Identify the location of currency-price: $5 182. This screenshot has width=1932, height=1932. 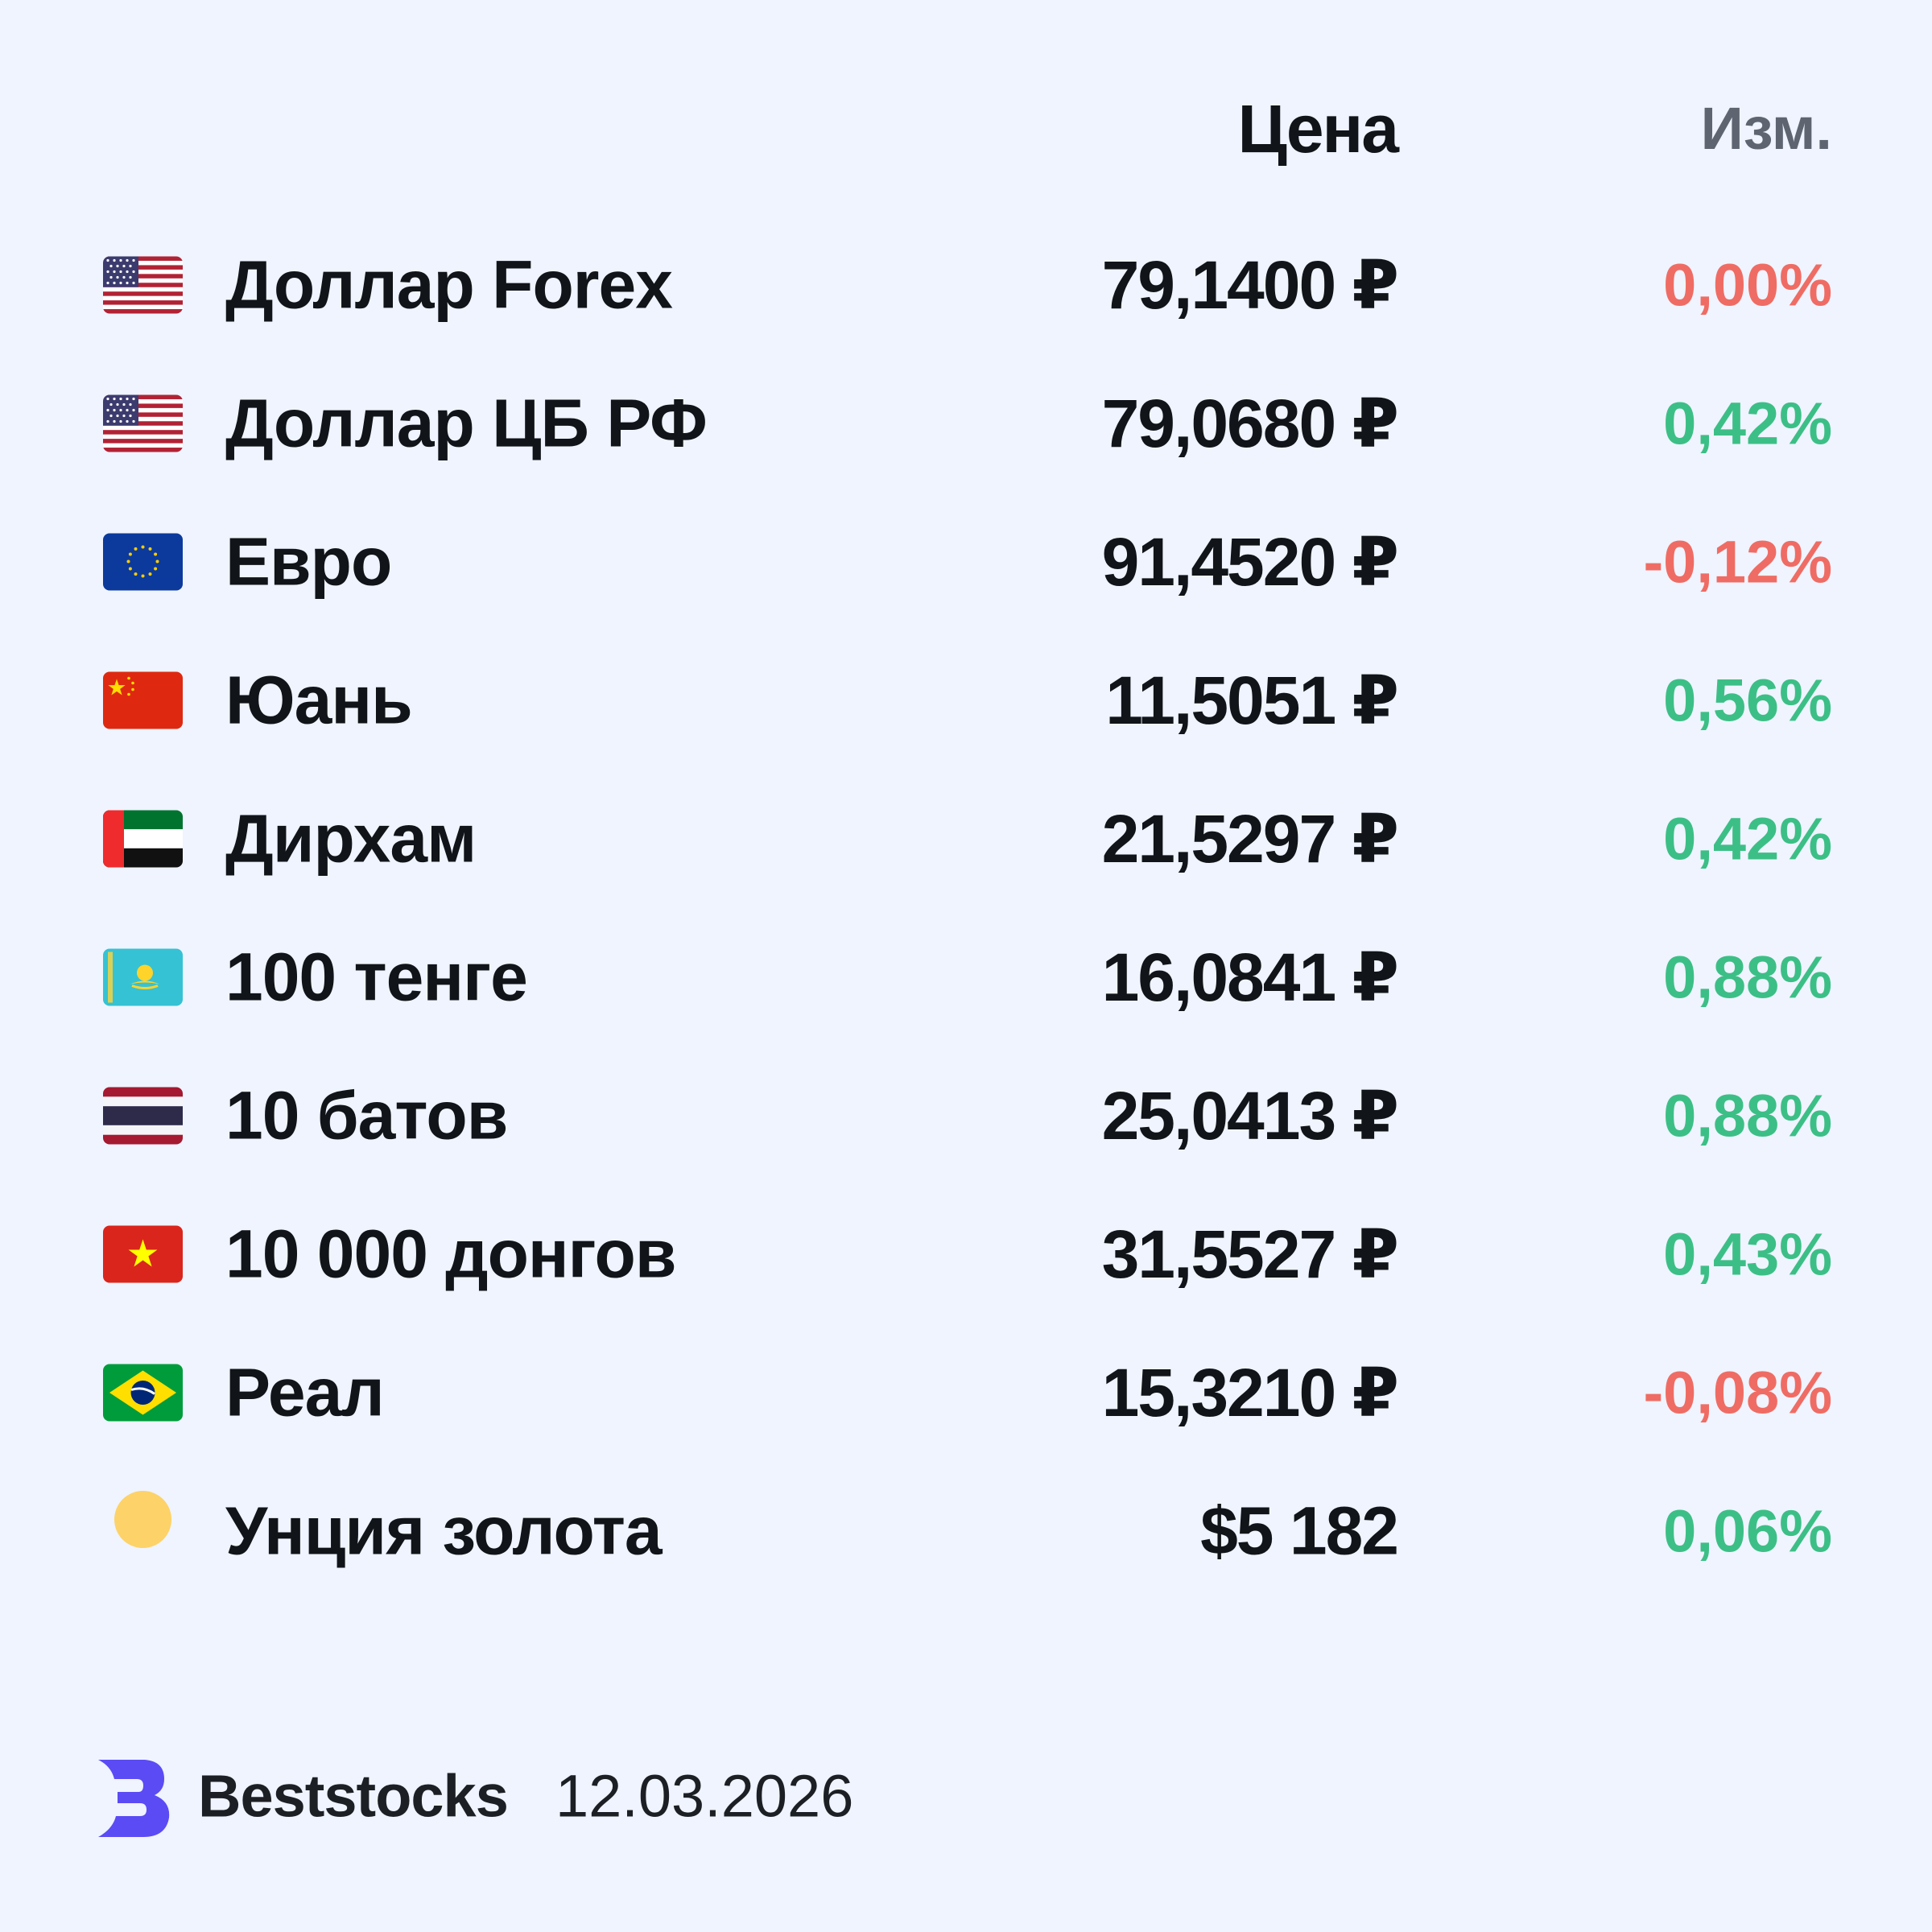
(1299, 1530).